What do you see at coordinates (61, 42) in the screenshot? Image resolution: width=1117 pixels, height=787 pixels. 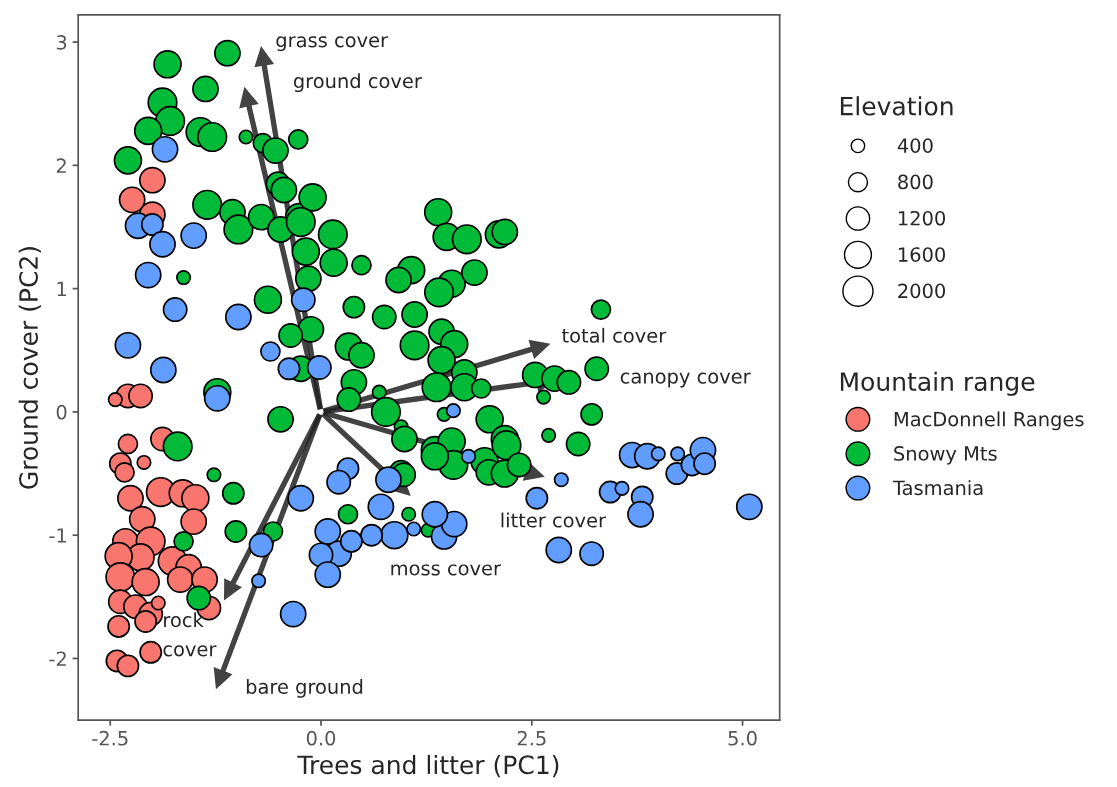 I see `y-tick-label: 3` at bounding box center [61, 42].